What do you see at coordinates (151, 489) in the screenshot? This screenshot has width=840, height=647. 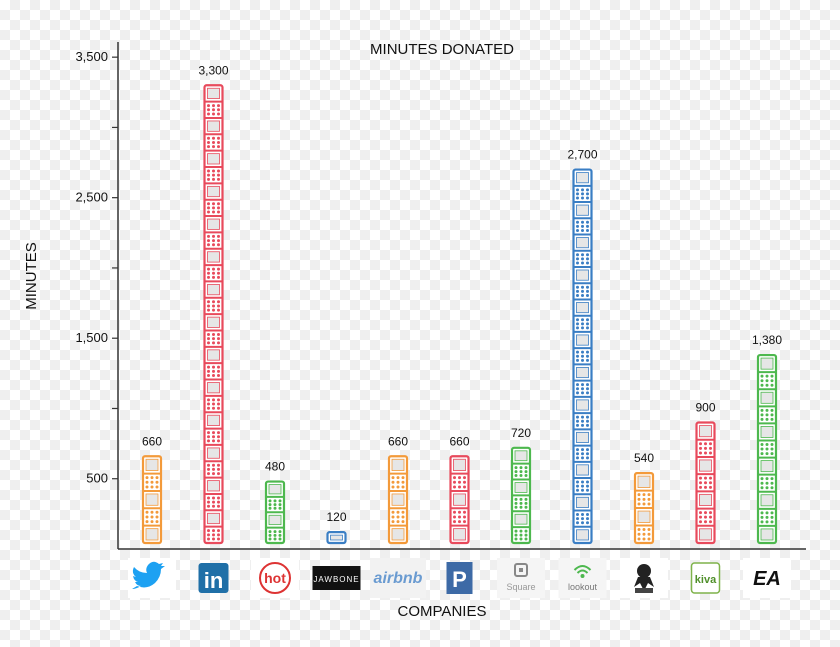 I see `bar-twitter: 660` at bounding box center [151, 489].